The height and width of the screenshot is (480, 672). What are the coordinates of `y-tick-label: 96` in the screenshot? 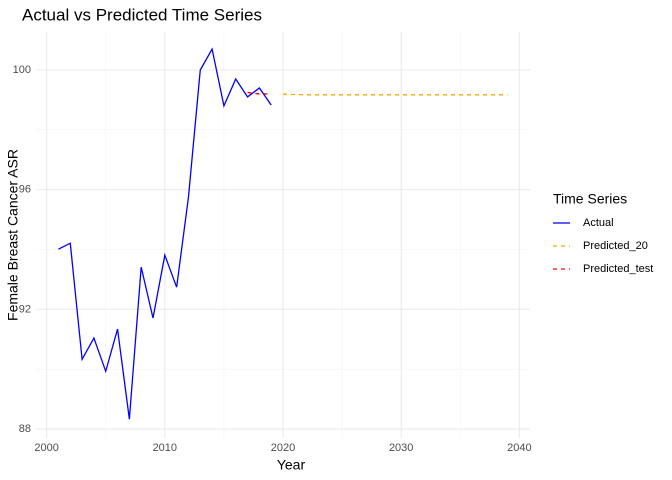 It's located at (25, 190).